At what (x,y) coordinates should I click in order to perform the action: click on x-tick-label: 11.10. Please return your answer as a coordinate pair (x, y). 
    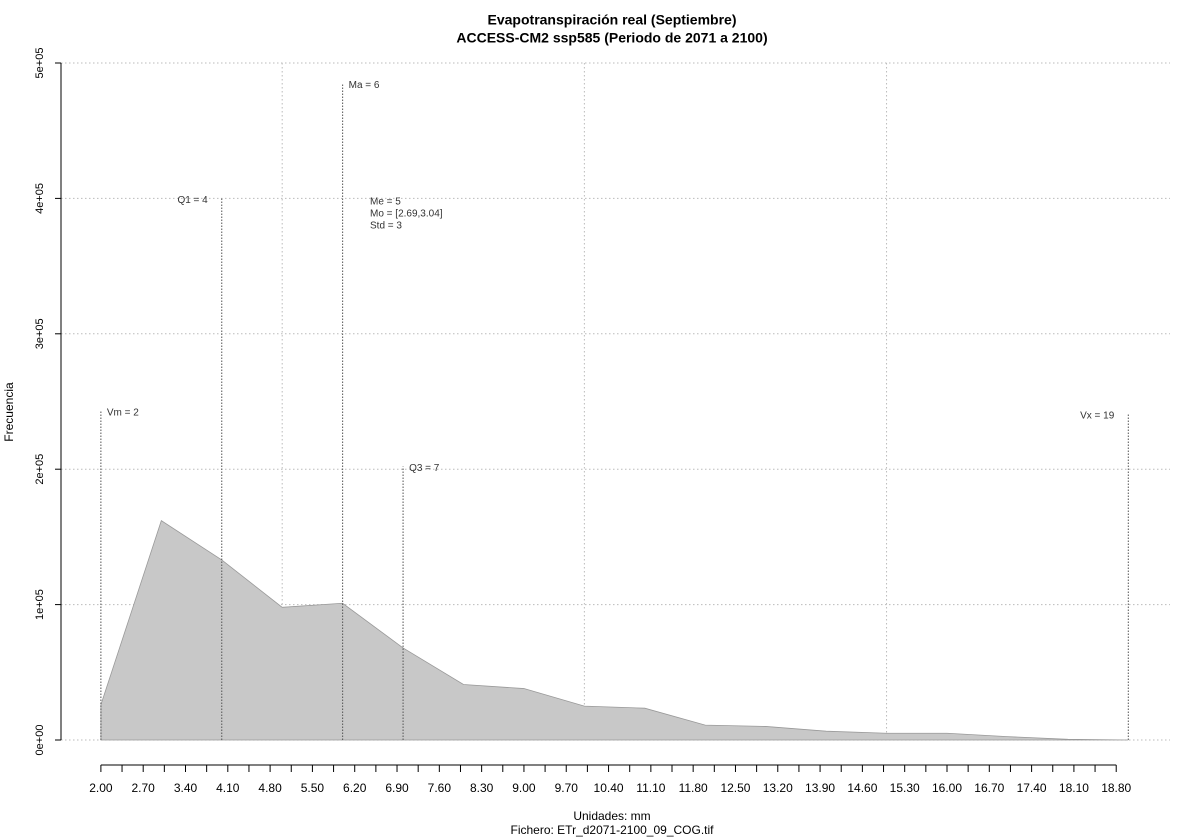
    Looking at the image, I should click on (650, 788).